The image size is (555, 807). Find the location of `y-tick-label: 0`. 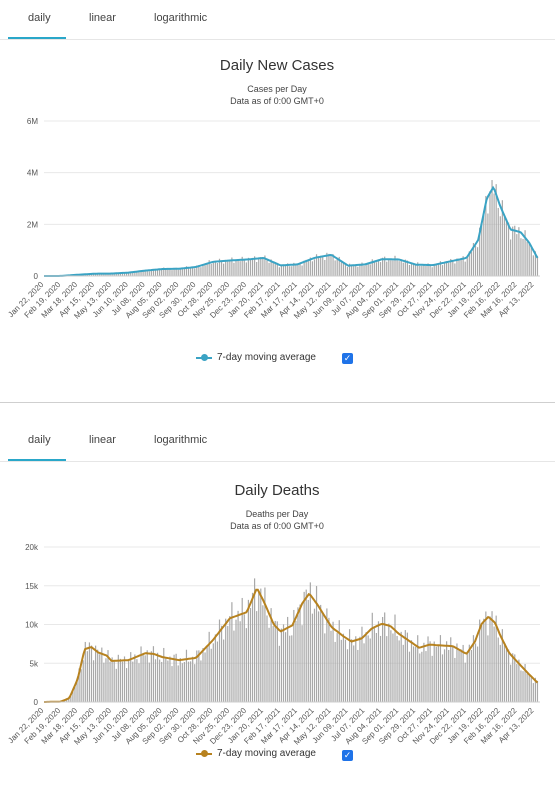

y-tick-label: 0 is located at coordinates (36, 702).